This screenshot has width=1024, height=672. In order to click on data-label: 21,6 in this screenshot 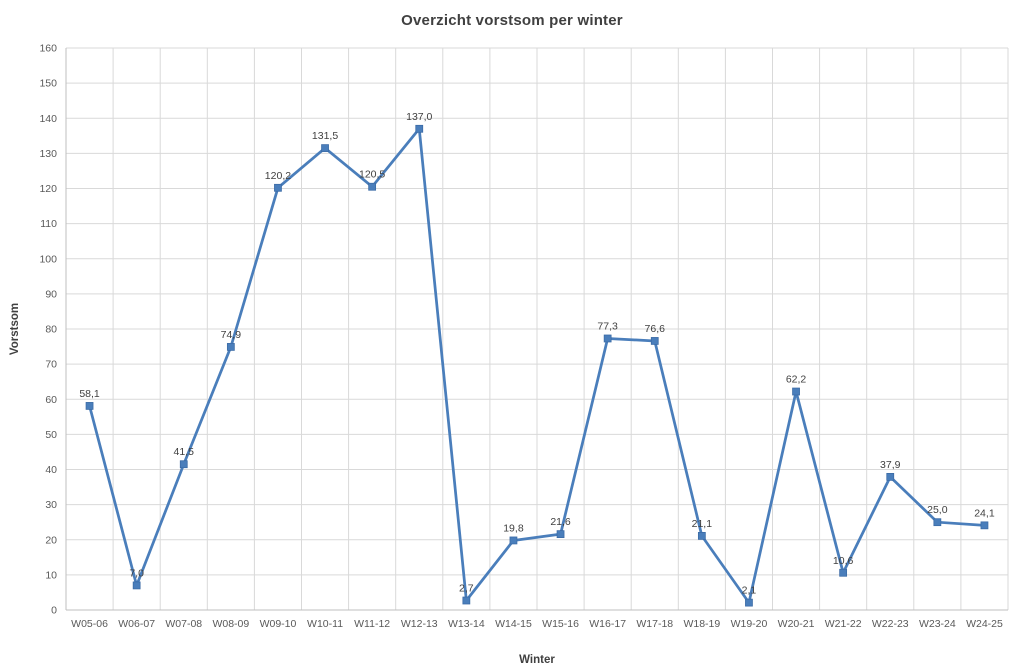, I will do `click(560, 522)`.